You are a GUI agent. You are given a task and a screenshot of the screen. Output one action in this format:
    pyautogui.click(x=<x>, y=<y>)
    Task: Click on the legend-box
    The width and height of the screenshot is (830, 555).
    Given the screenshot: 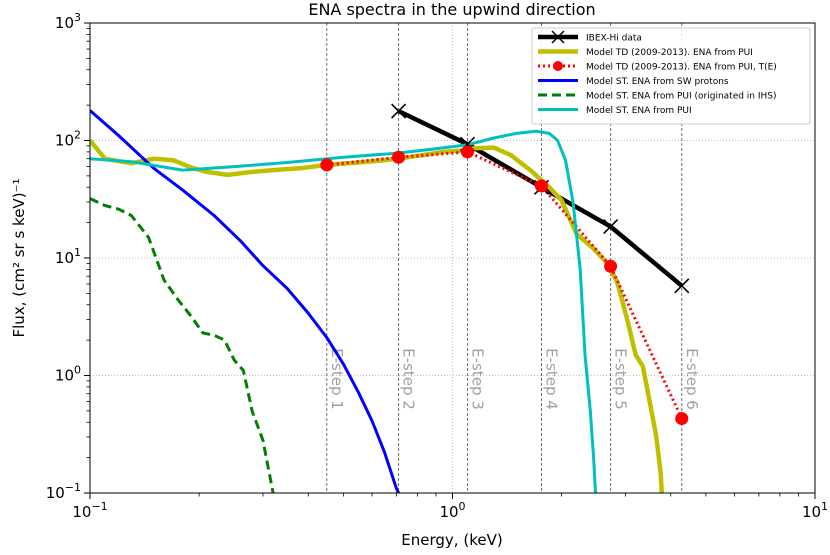 What is the action you would take?
    pyautogui.click(x=671, y=76)
    